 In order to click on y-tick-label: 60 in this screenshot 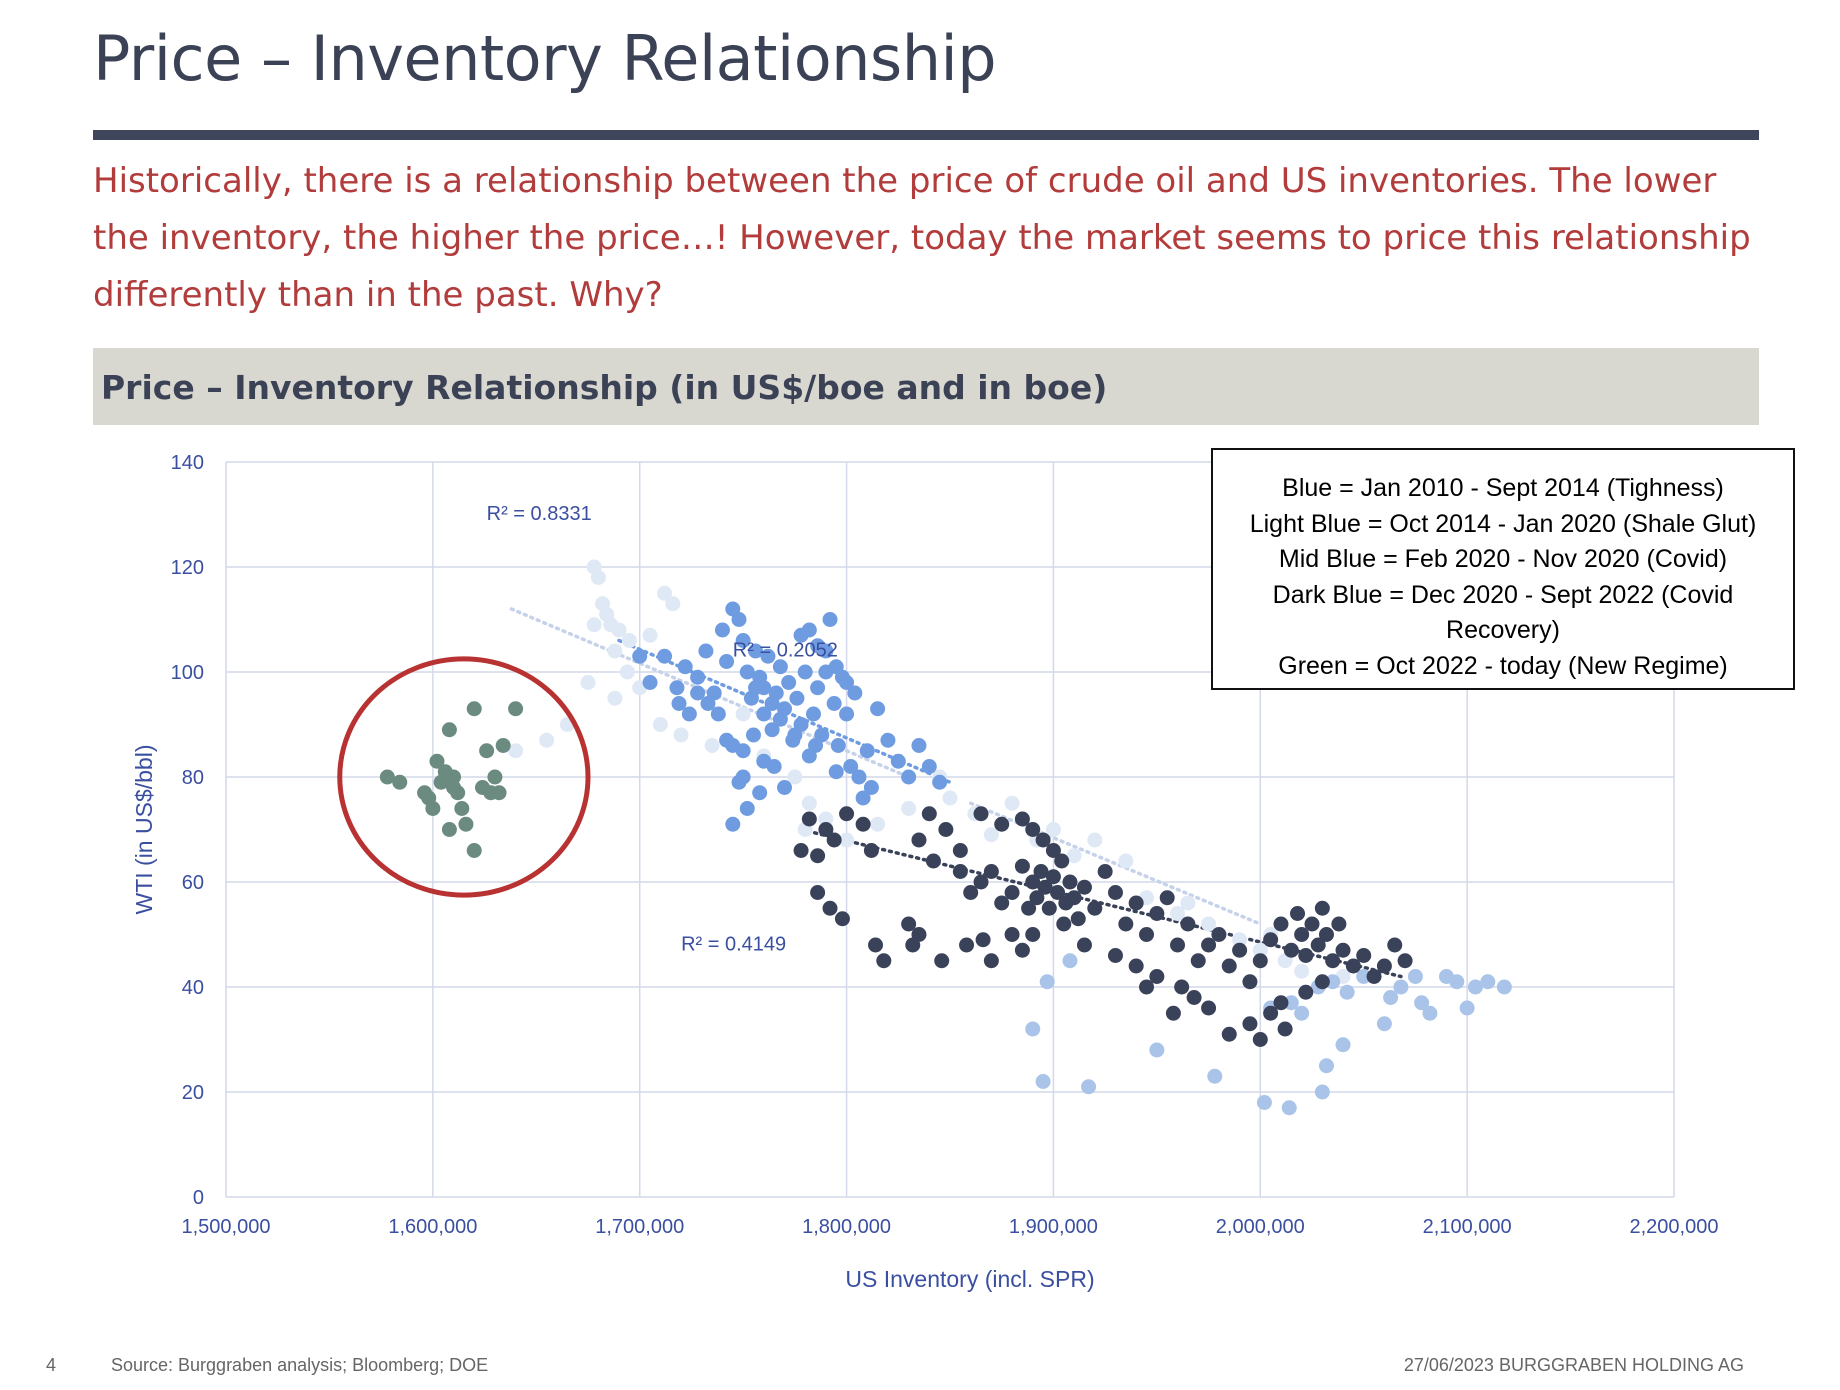, I will do `click(193, 883)`.